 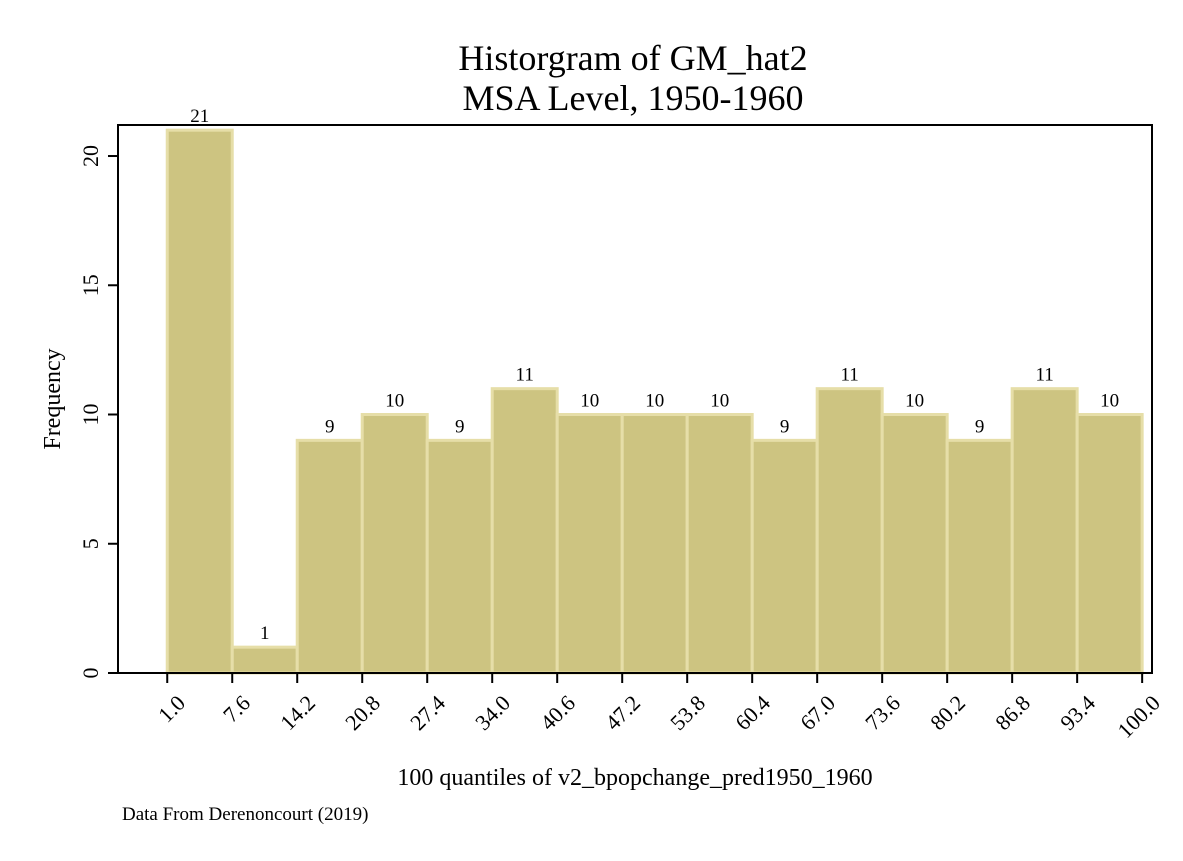 What do you see at coordinates (265, 633) in the screenshot?
I see `bar-value-label: 1` at bounding box center [265, 633].